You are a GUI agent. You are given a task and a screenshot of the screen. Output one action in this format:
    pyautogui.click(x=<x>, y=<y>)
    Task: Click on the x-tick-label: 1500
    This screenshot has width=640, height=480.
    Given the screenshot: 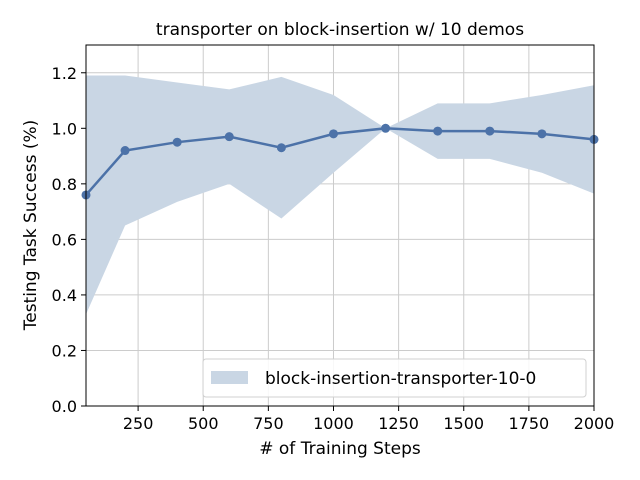 What is the action you would take?
    pyautogui.click(x=463, y=423)
    